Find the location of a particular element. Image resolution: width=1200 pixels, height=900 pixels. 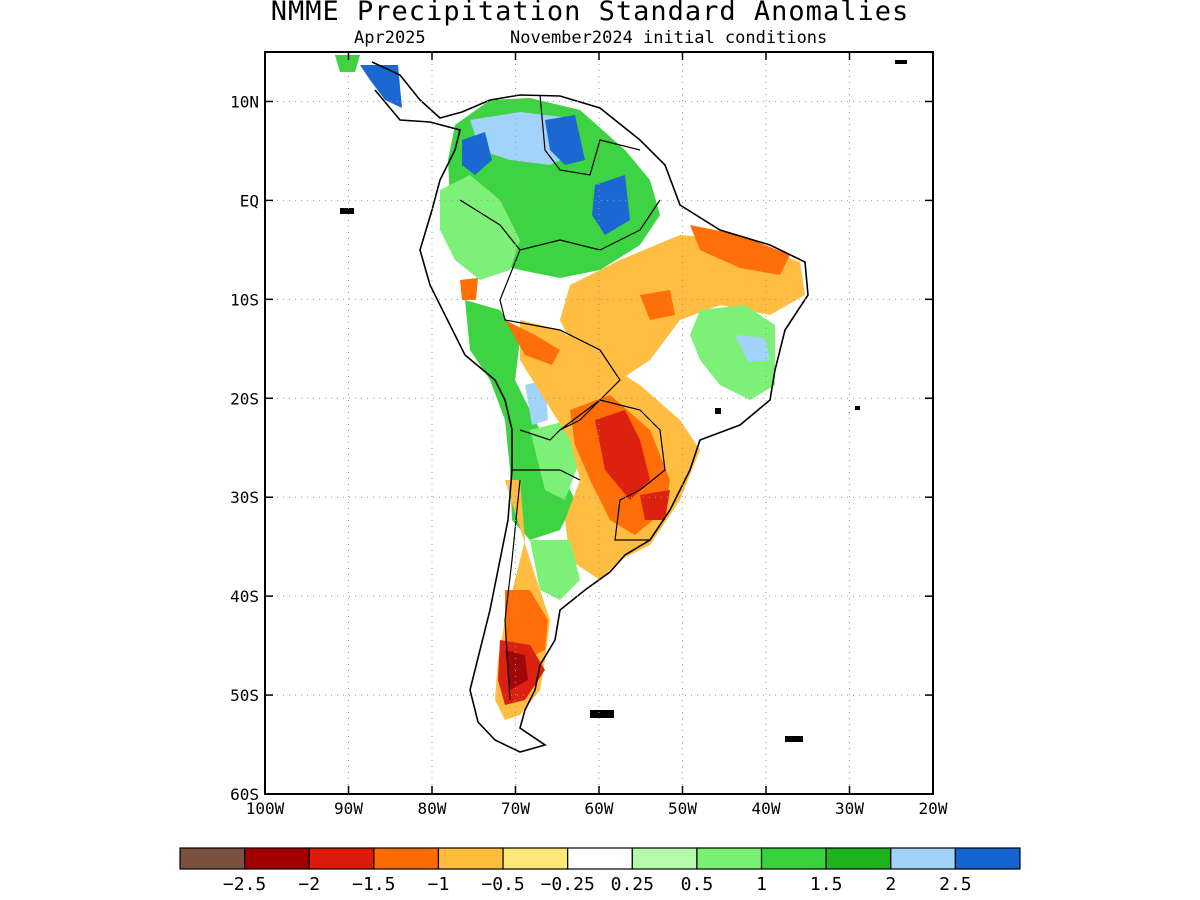

x-tick-label: 60W is located at coordinates (599, 808).